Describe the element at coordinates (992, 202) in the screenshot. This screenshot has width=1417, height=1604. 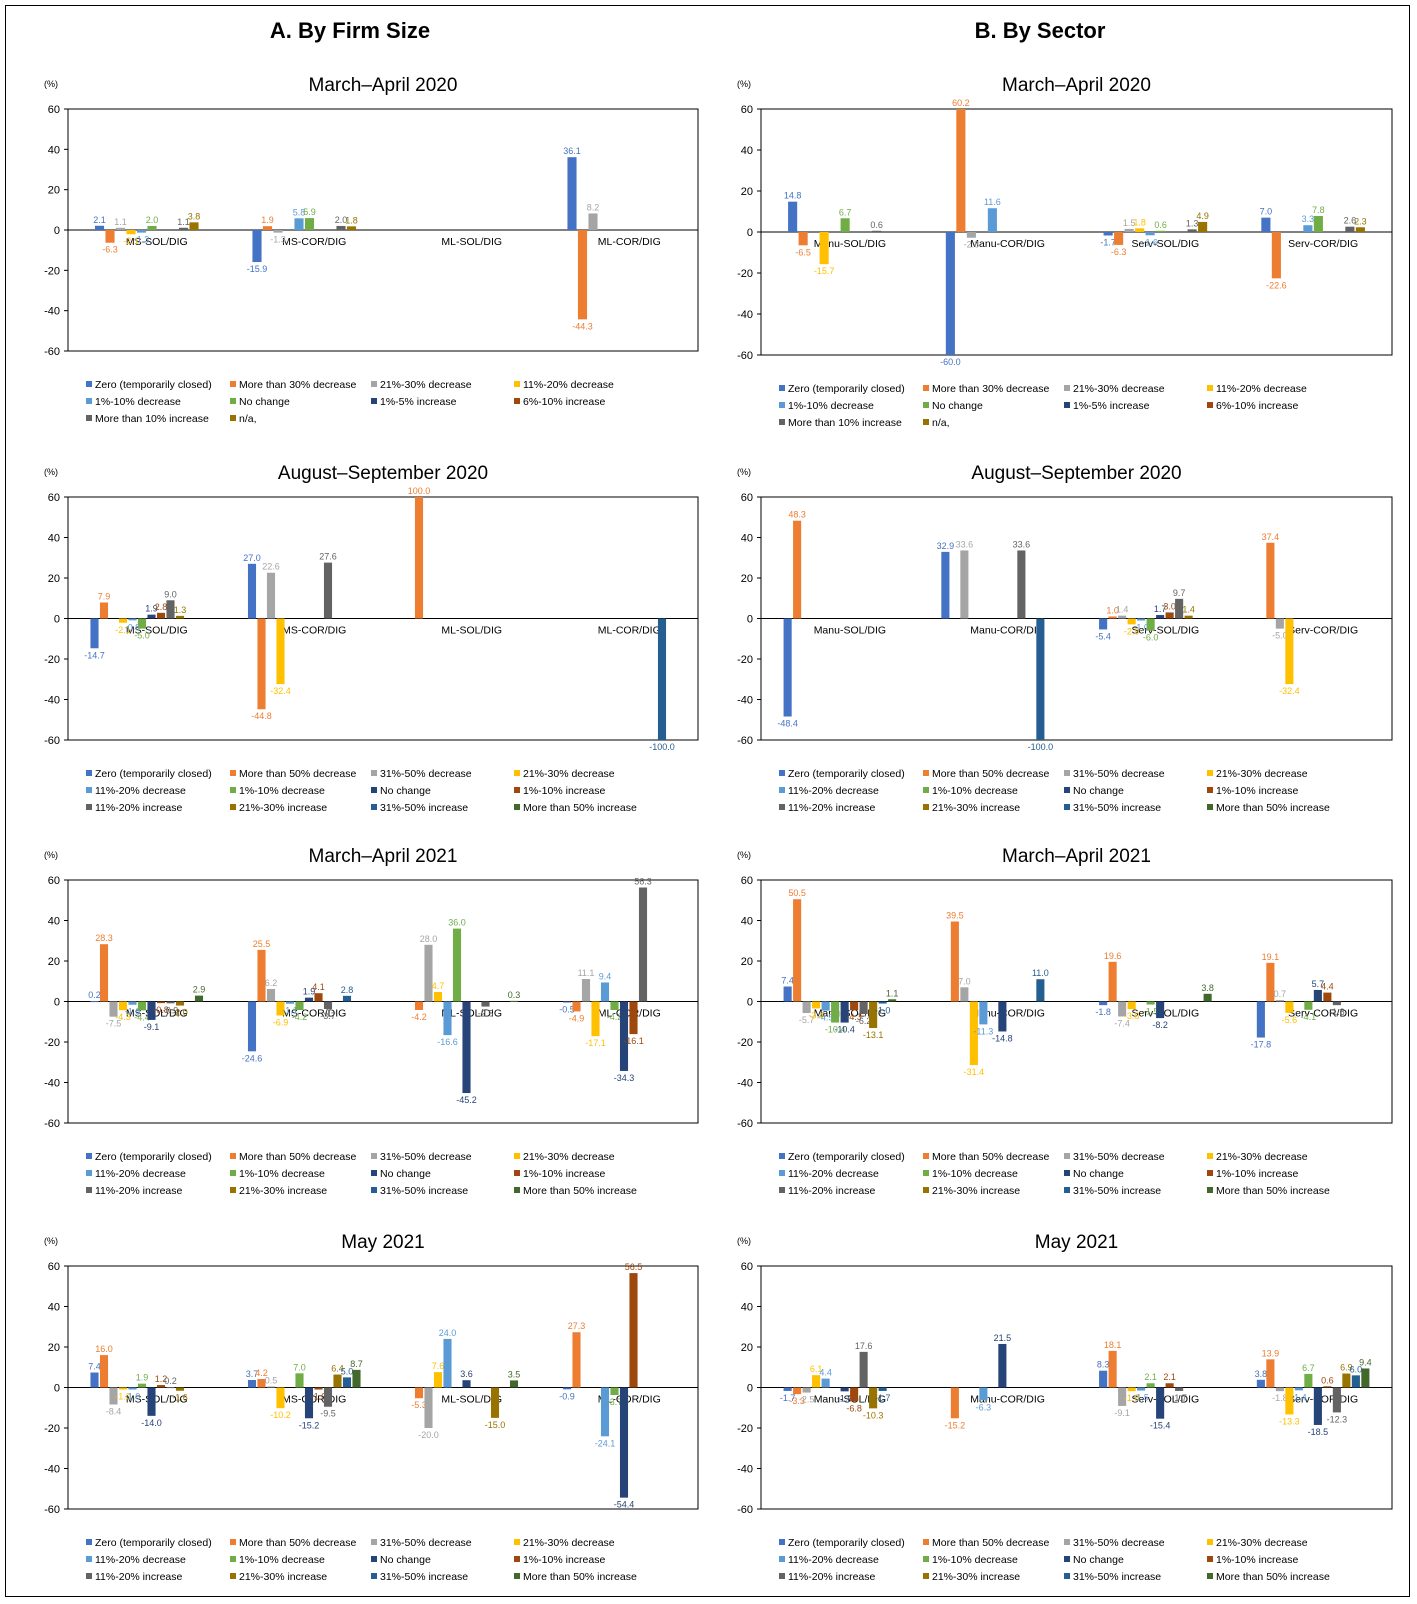
I see `data-label: 11.6` at that location.